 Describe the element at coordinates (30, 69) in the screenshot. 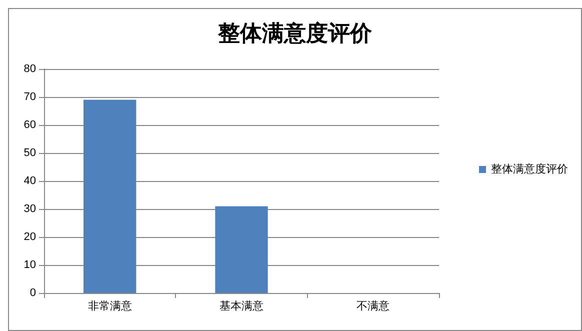

I see `y-tick-label: 80` at that location.